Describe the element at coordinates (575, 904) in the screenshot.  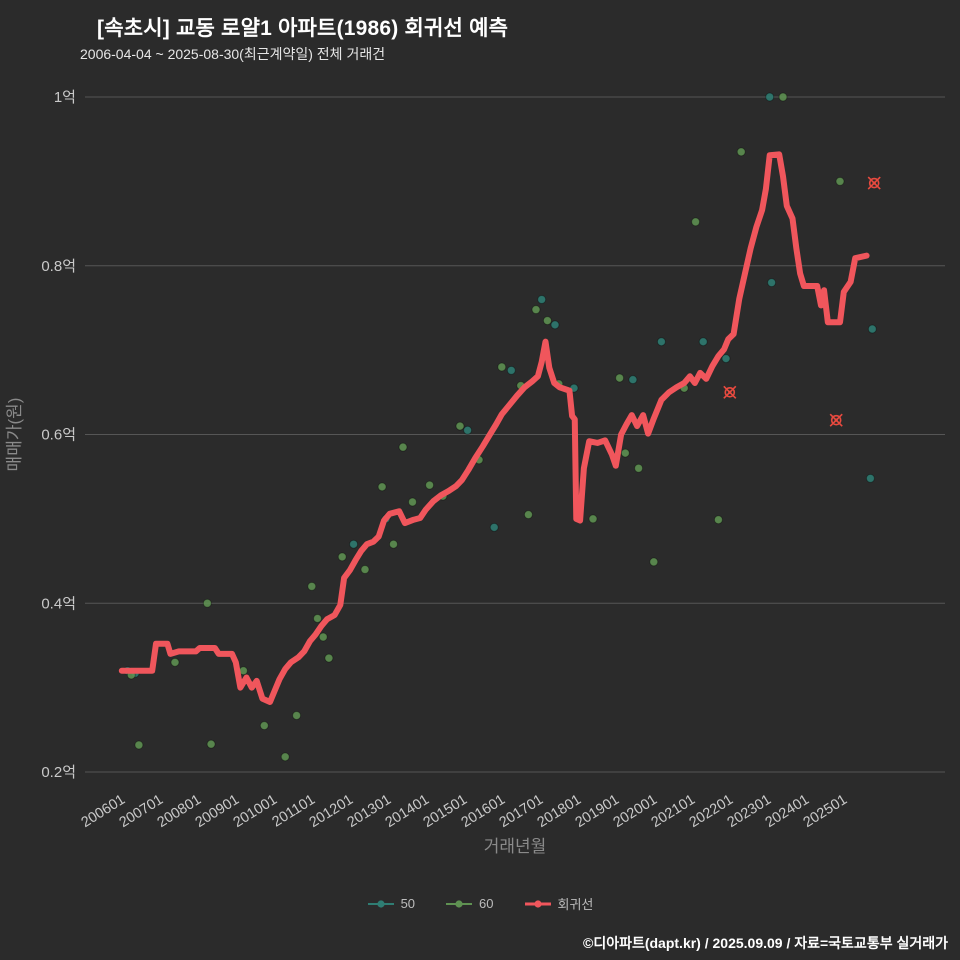
I see `legend-label: 회귀선` at that location.